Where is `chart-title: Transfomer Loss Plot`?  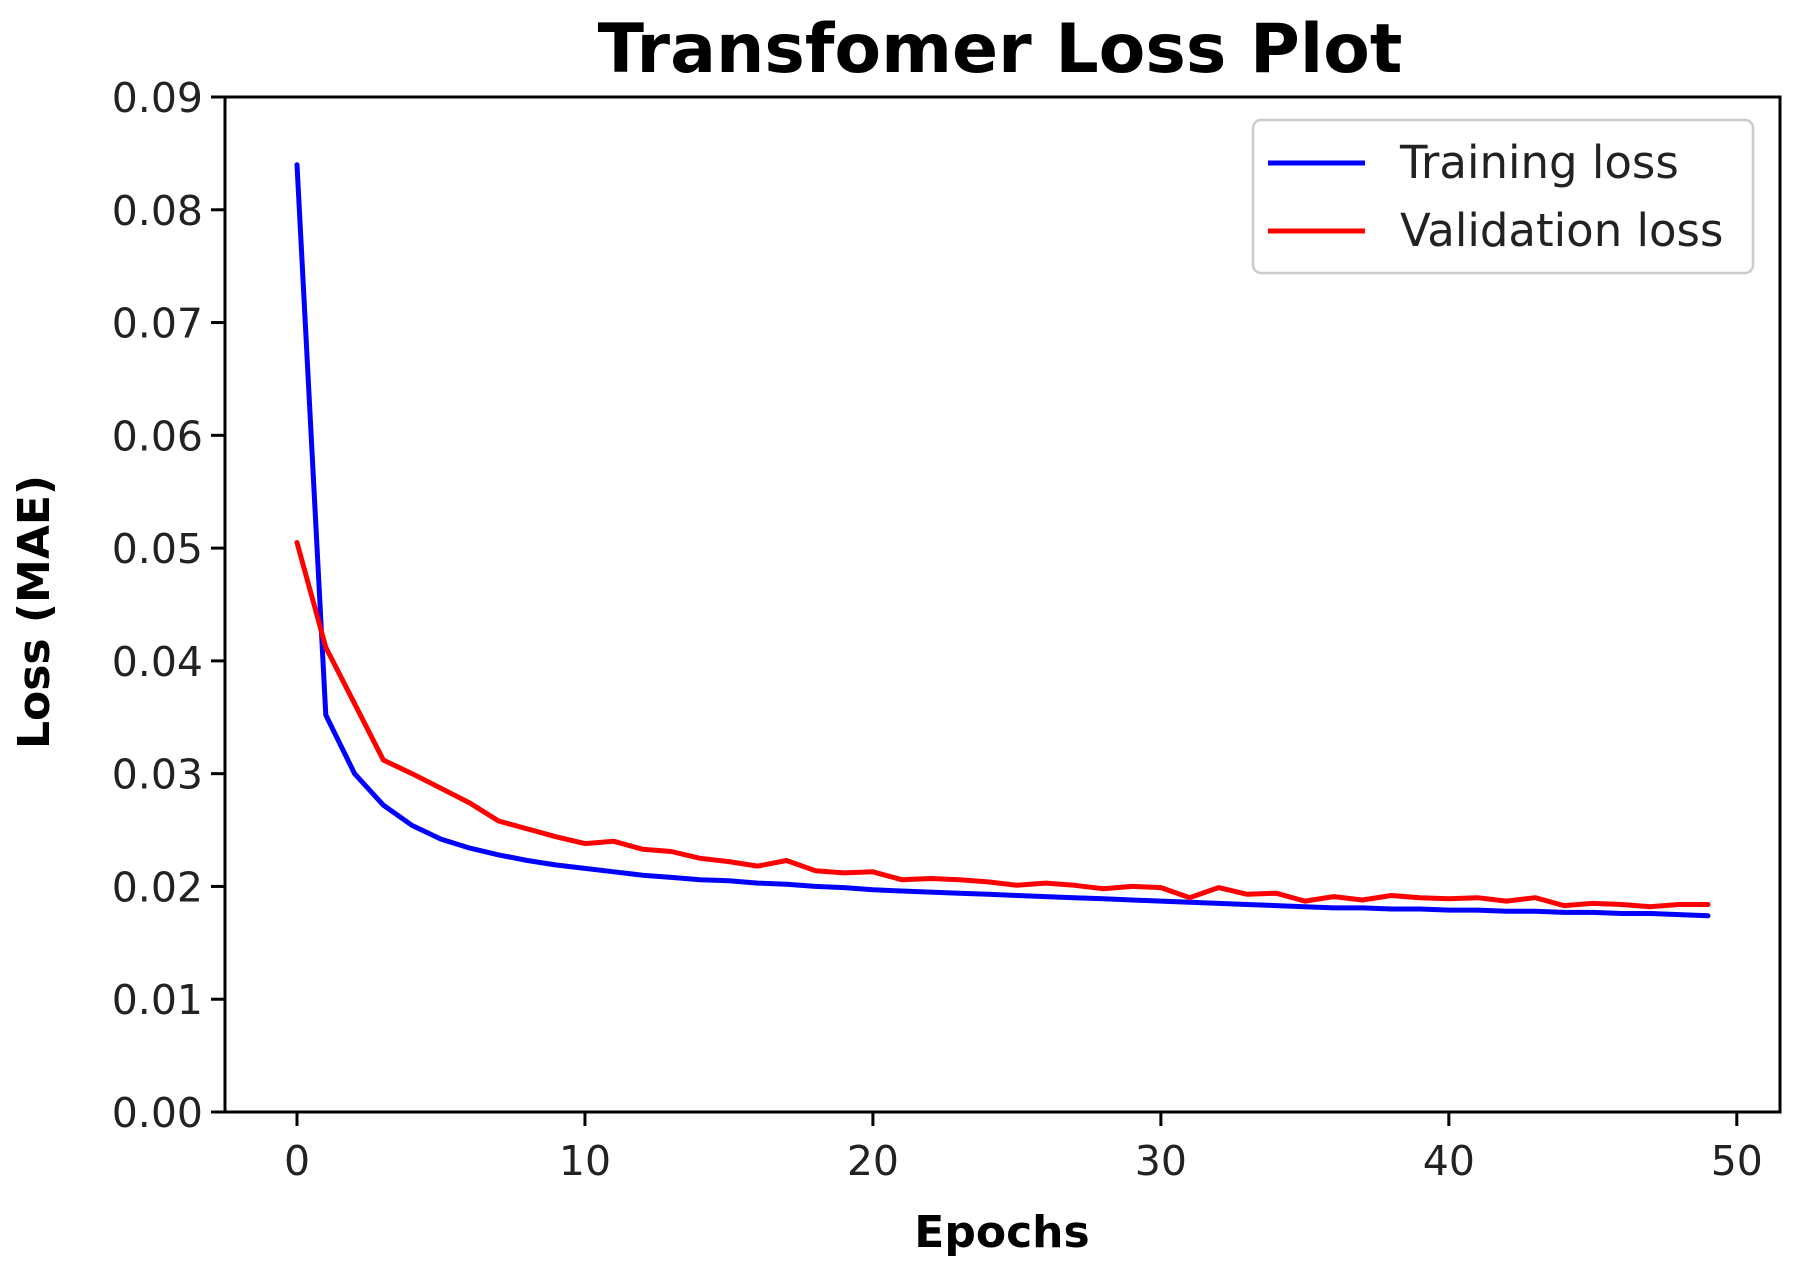 chart-title: Transfomer Loss Plot is located at coordinates (1000, 49).